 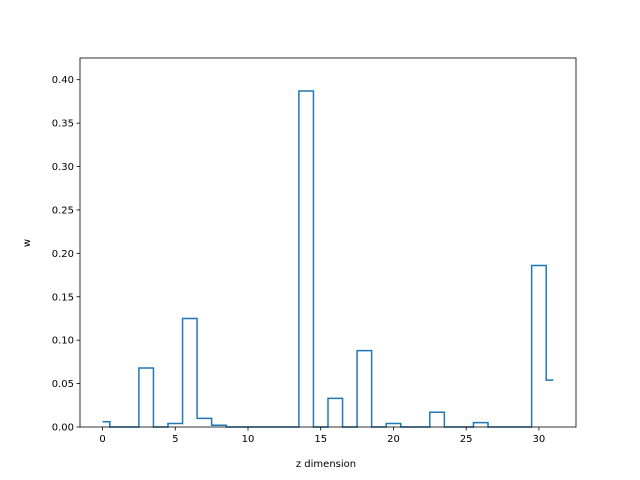 What do you see at coordinates (63, 167) in the screenshot?
I see `y-tick-label: 0.30` at bounding box center [63, 167].